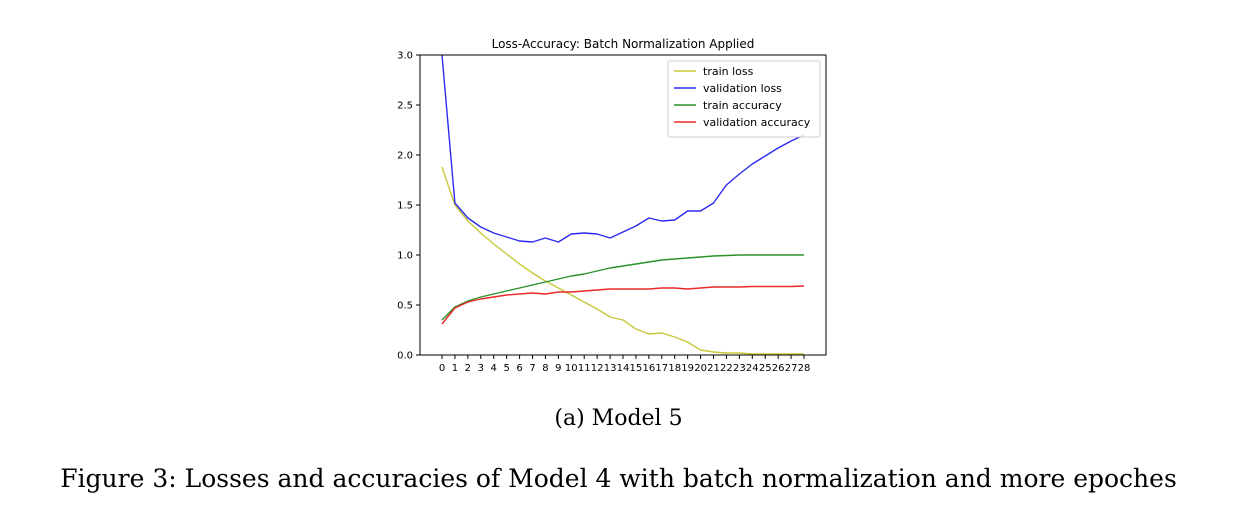  Describe the element at coordinates (778, 368) in the screenshot. I see `x-tick-label: 26` at that location.